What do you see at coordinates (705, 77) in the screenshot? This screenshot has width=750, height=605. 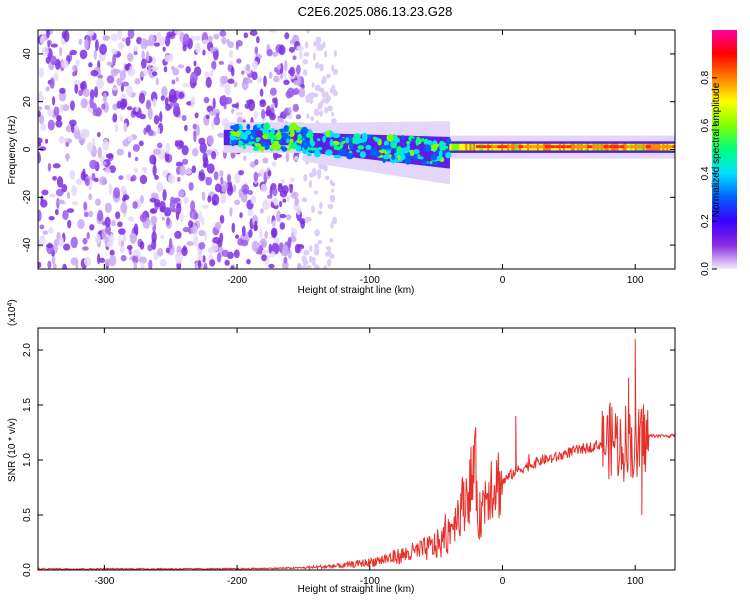 I see `colorbar-tick-label: 0.8` at bounding box center [705, 77].